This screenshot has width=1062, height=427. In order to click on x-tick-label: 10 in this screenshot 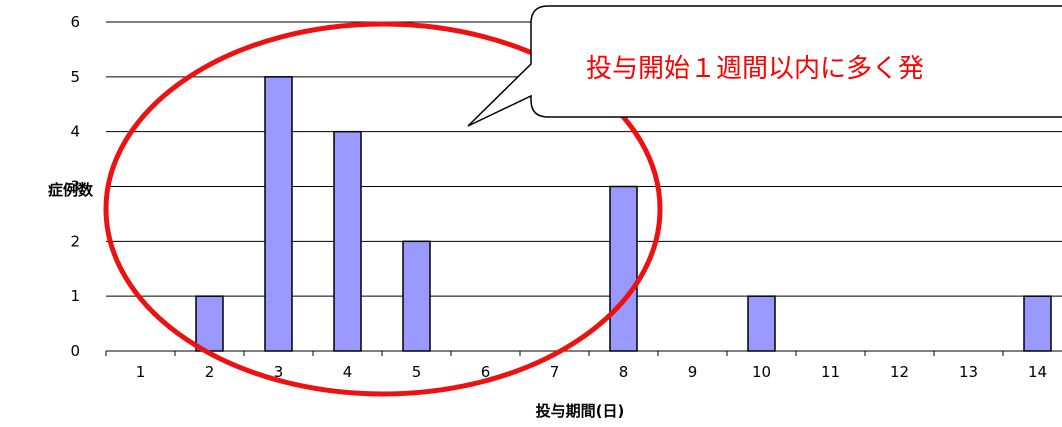, I will do `click(761, 372)`.